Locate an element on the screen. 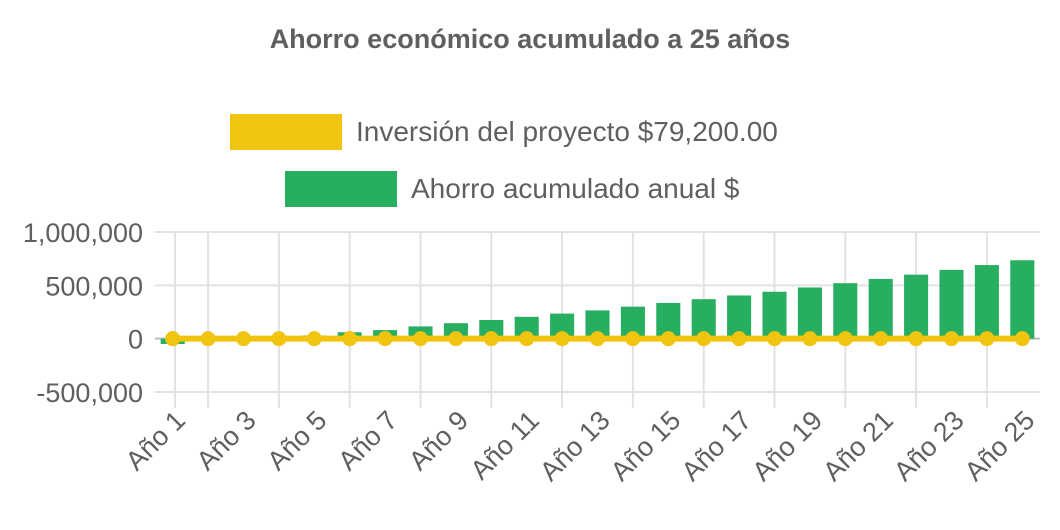  y-tick-label: 1,000,000 is located at coordinates (83, 233).